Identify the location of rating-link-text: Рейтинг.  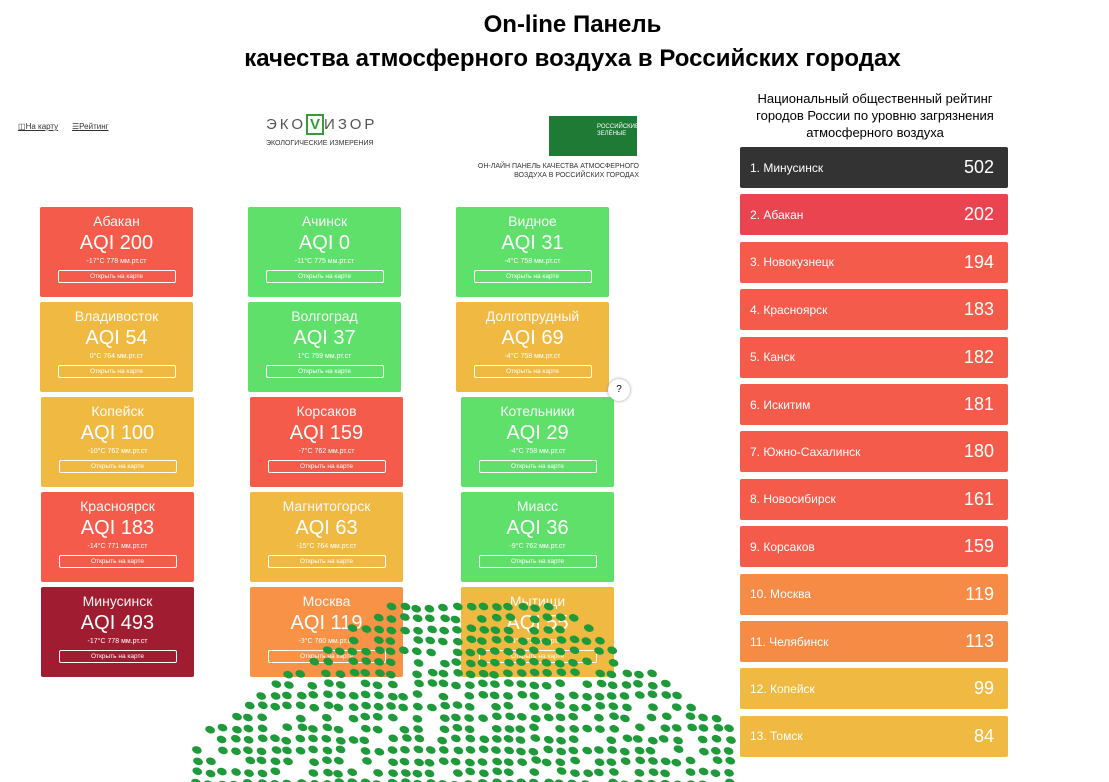
(94, 126).